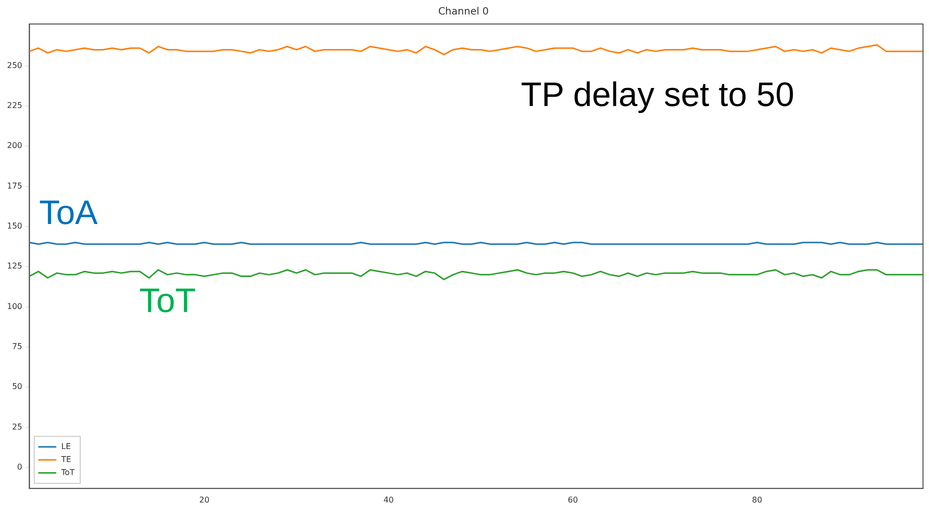 The image size is (929, 512). Describe the element at coordinates (573, 499) in the screenshot. I see `x-tick-label: 60` at that location.